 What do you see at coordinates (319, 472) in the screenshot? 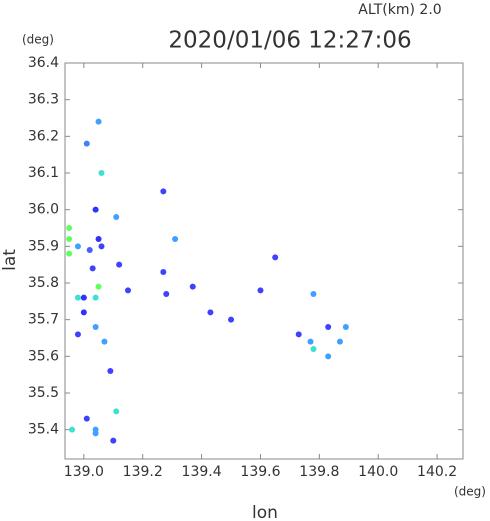
I see `x-tick-label: 139.8` at bounding box center [319, 472].